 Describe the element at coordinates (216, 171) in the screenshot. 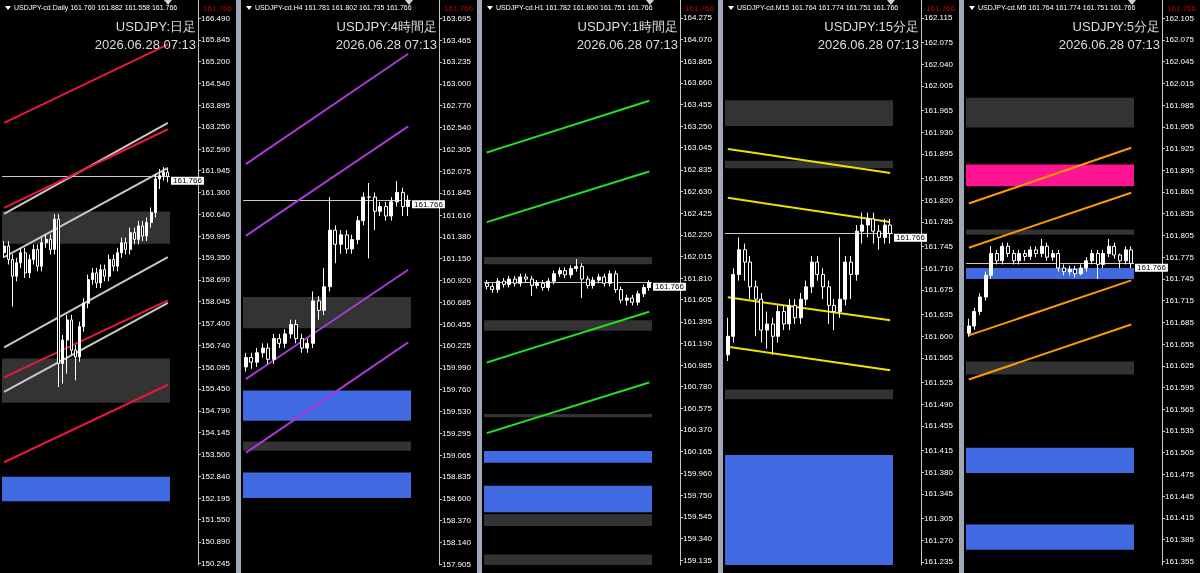

I see `y-tick-label: 161.945` at that location.